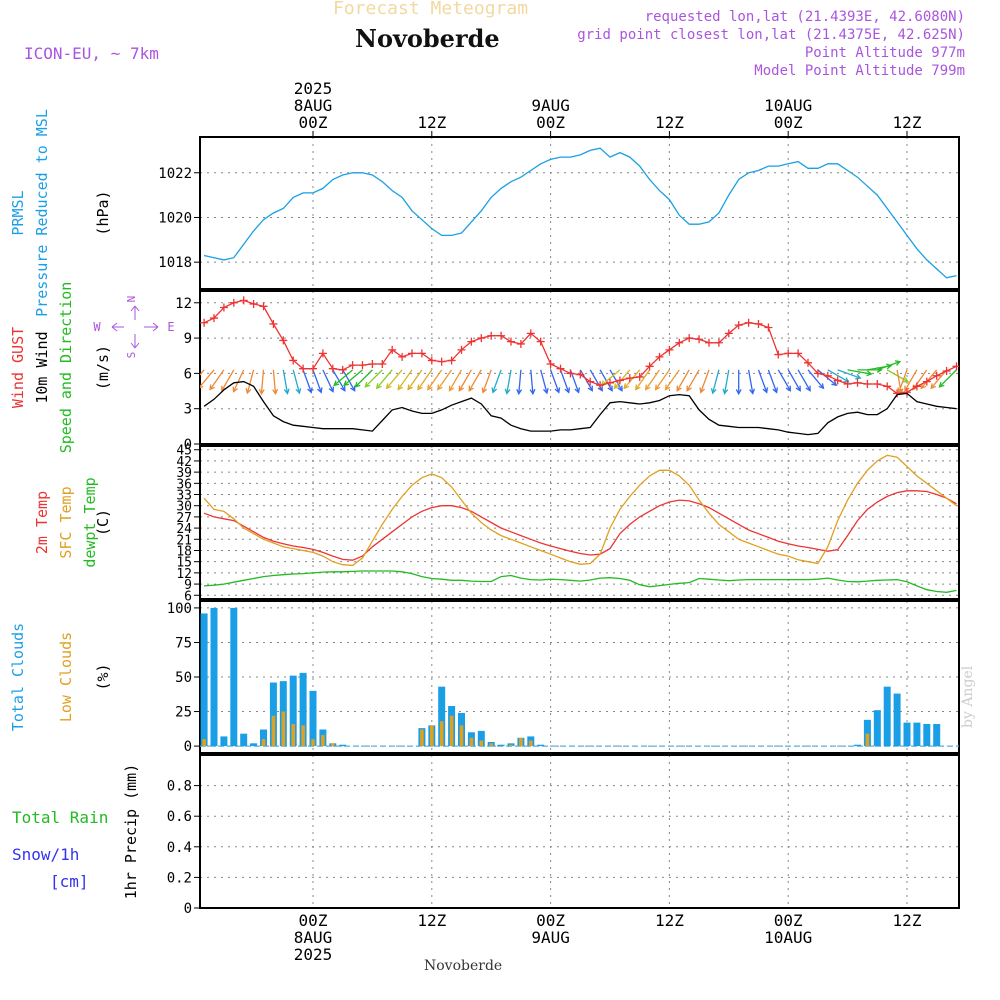  Describe the element at coordinates (91, 53) in the screenshot. I see `model-label: ICON-EU, ~ 7km` at that location.